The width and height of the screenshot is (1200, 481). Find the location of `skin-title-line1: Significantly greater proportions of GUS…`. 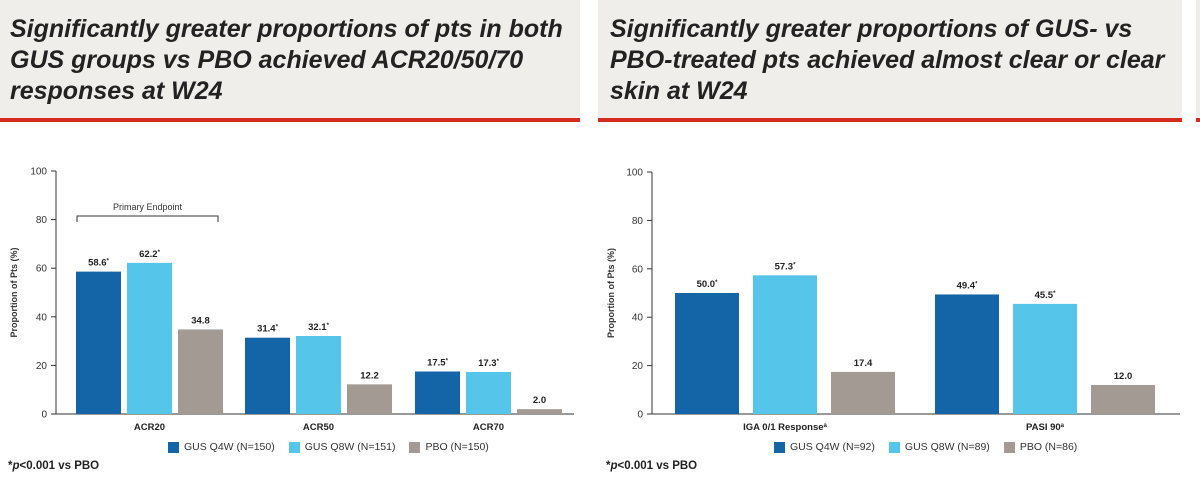

skin-title-line1: Significantly greater proportions of GUS… is located at coordinates (871, 29).